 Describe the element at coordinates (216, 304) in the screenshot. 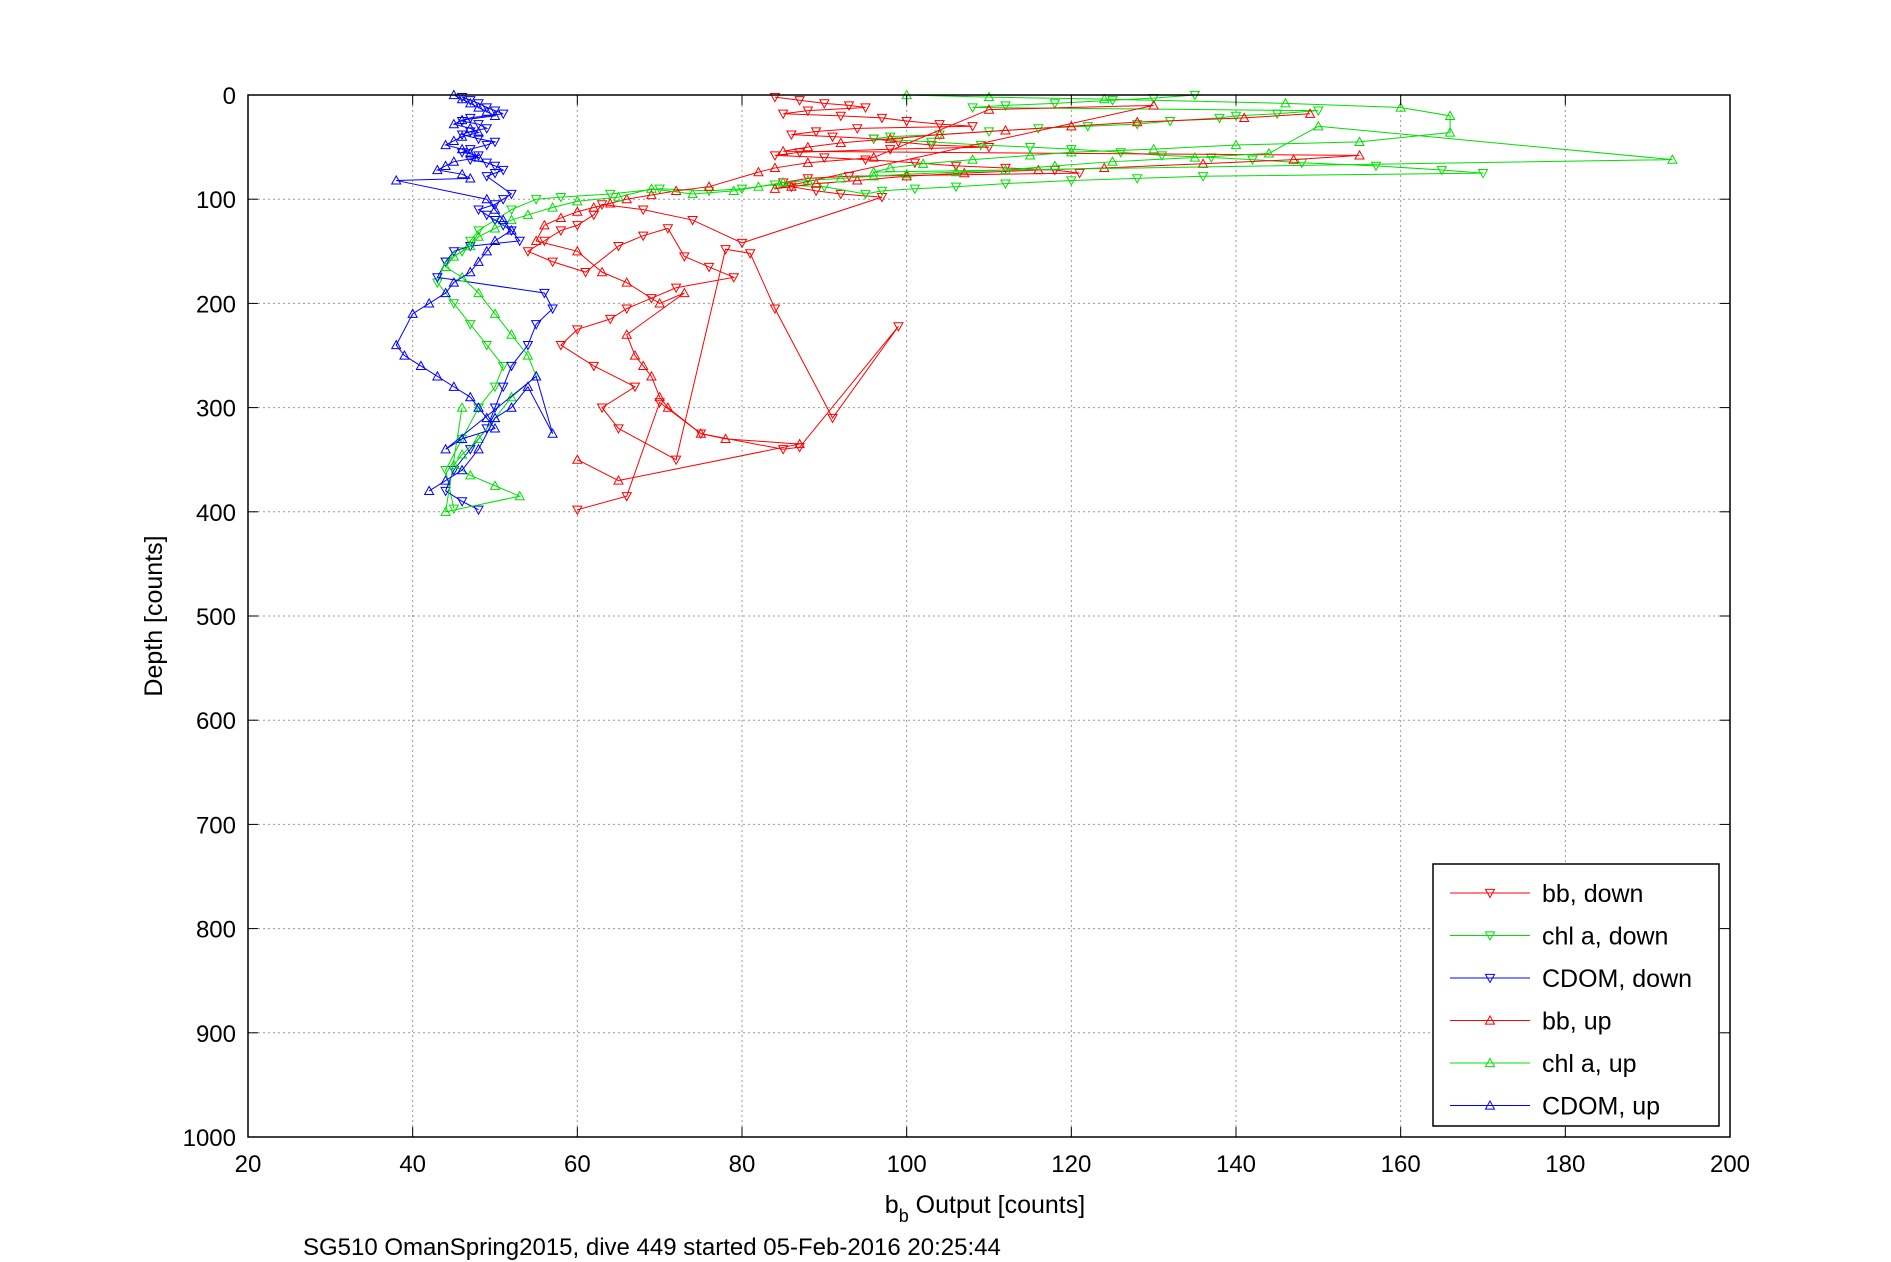

I see `y-tick-label: 200` at that location.